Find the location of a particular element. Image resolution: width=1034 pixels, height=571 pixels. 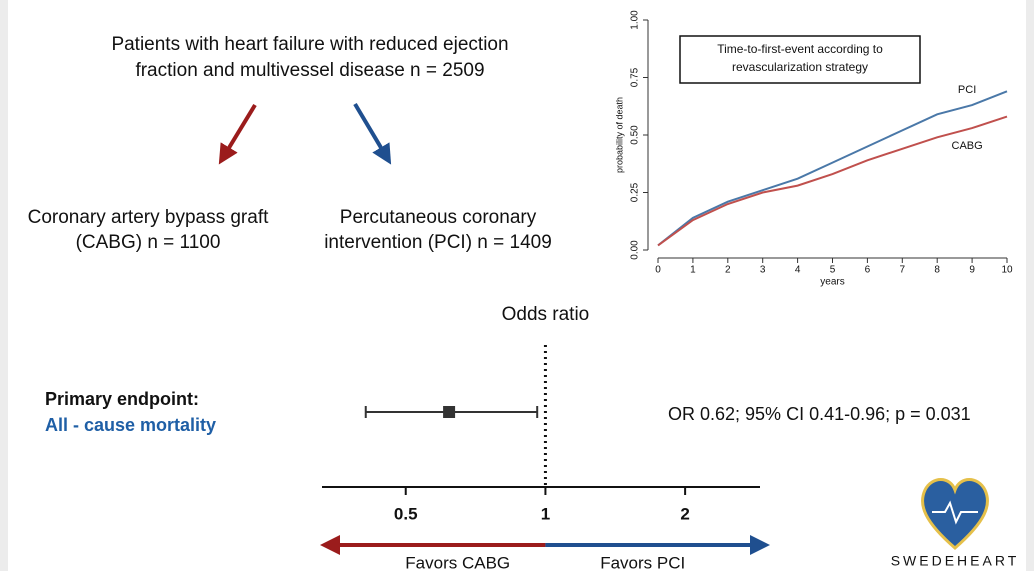

x-tick-label: 4 is located at coordinates (798, 270).